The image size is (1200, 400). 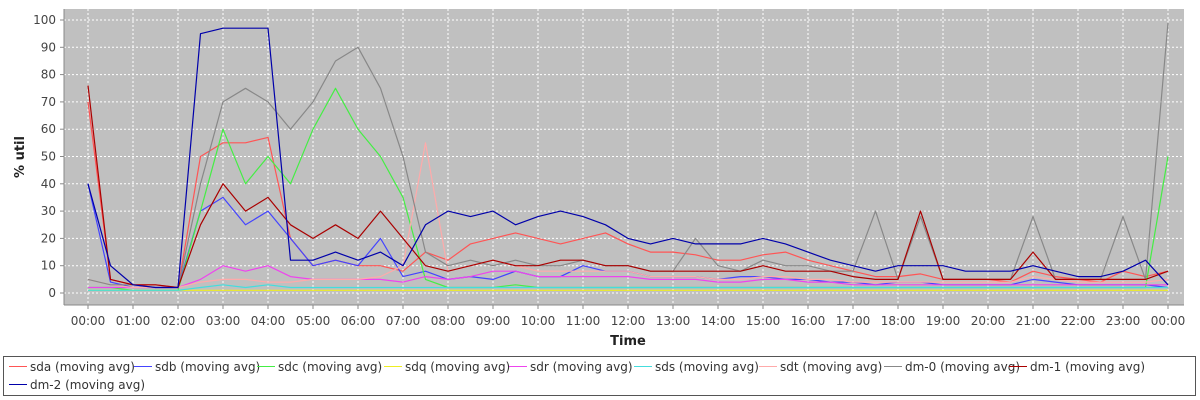 I want to click on y-tick-label: 100, so click(x=44, y=20).